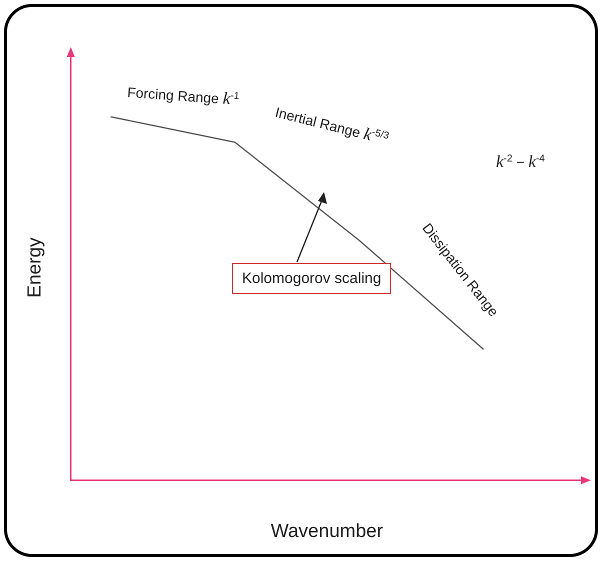  What do you see at coordinates (312, 278) in the screenshot?
I see `annotation: Kolomogorov scaling` at bounding box center [312, 278].